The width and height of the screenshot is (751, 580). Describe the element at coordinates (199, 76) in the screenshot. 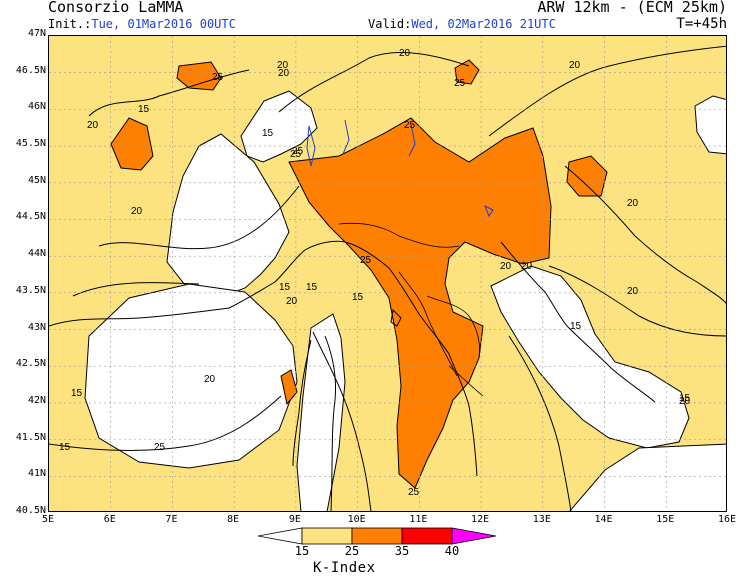

I see `above-25-alps-north` at that location.